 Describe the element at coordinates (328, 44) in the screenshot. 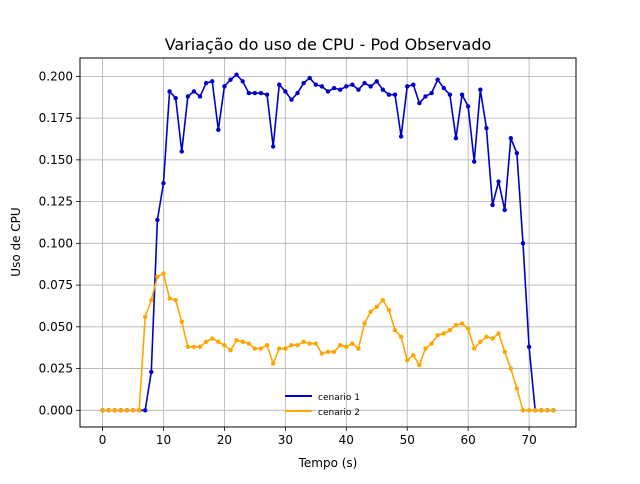

I see `chart-title: Variação do uso de CPU - Pod Observado` at that location.